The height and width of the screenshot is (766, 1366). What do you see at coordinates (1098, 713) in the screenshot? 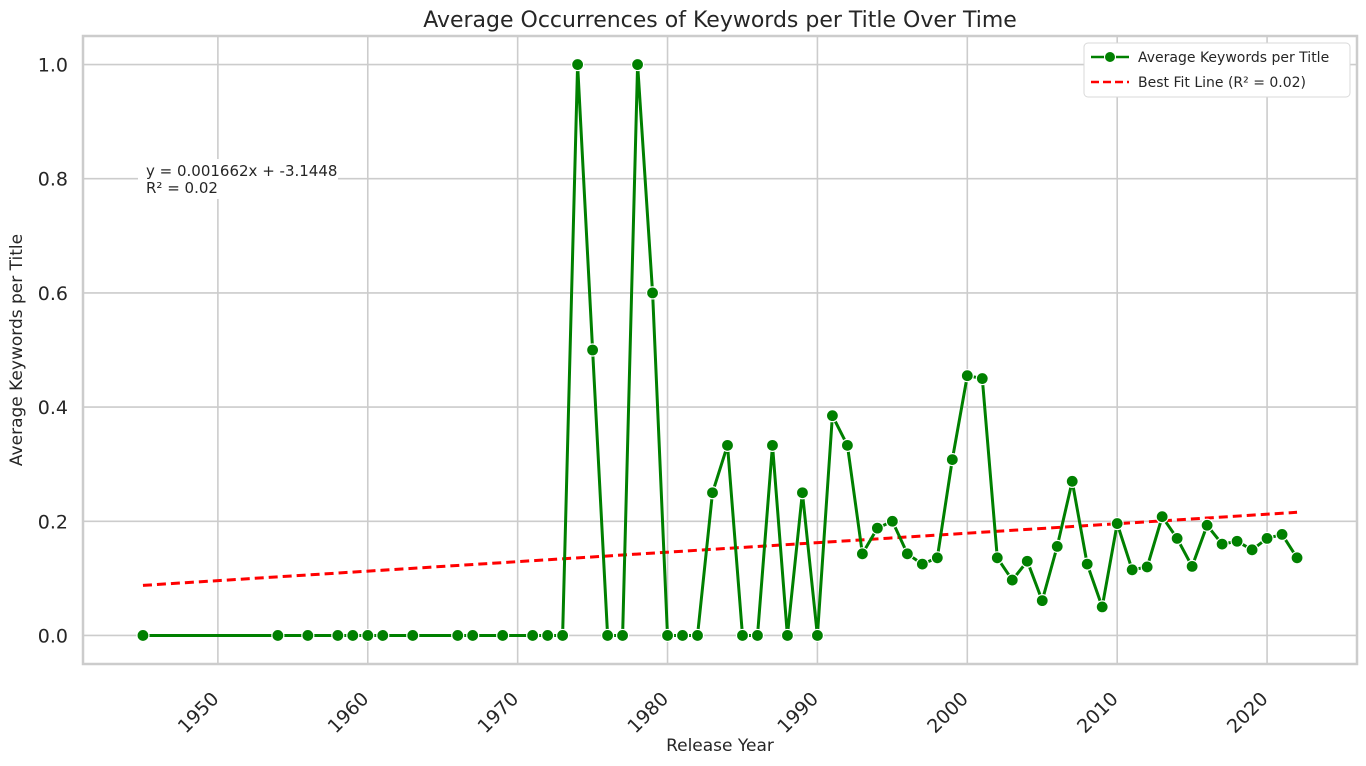
I see `x-tick-label: 2010` at bounding box center [1098, 713].